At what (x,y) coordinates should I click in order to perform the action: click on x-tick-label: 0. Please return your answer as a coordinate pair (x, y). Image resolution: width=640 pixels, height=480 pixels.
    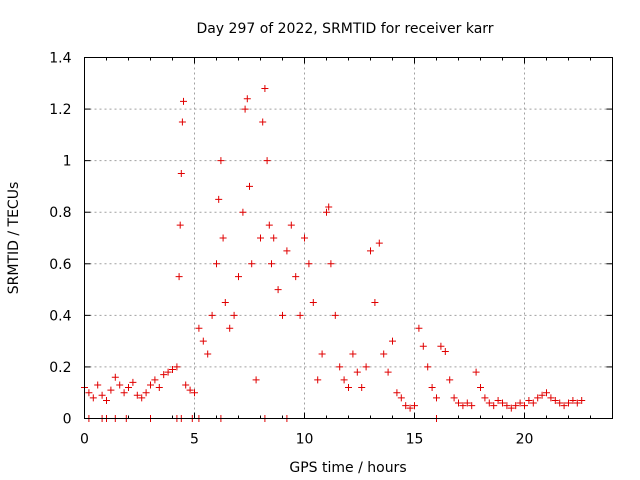
    Looking at the image, I should click on (84, 440).